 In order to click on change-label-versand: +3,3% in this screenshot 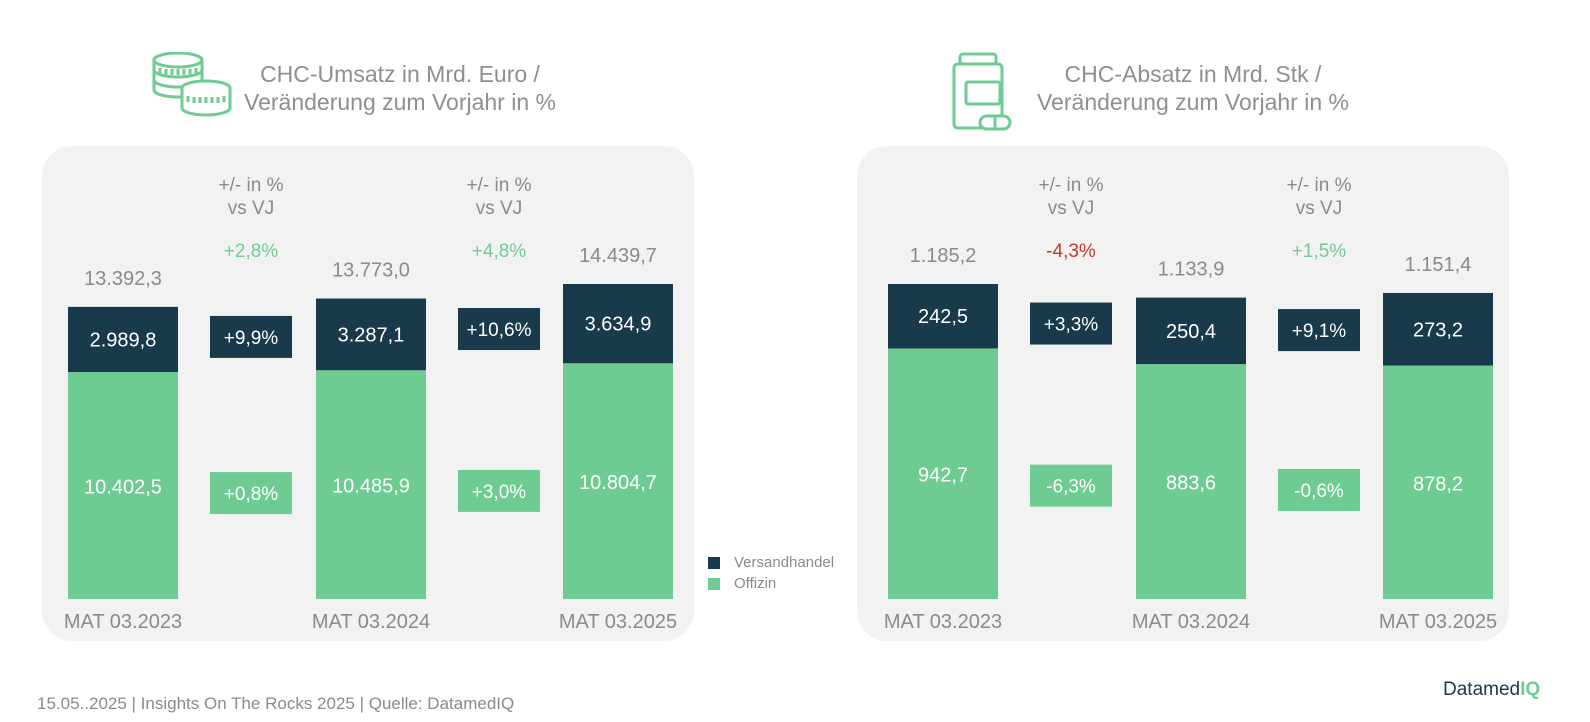, I will do `click(1071, 325)`.